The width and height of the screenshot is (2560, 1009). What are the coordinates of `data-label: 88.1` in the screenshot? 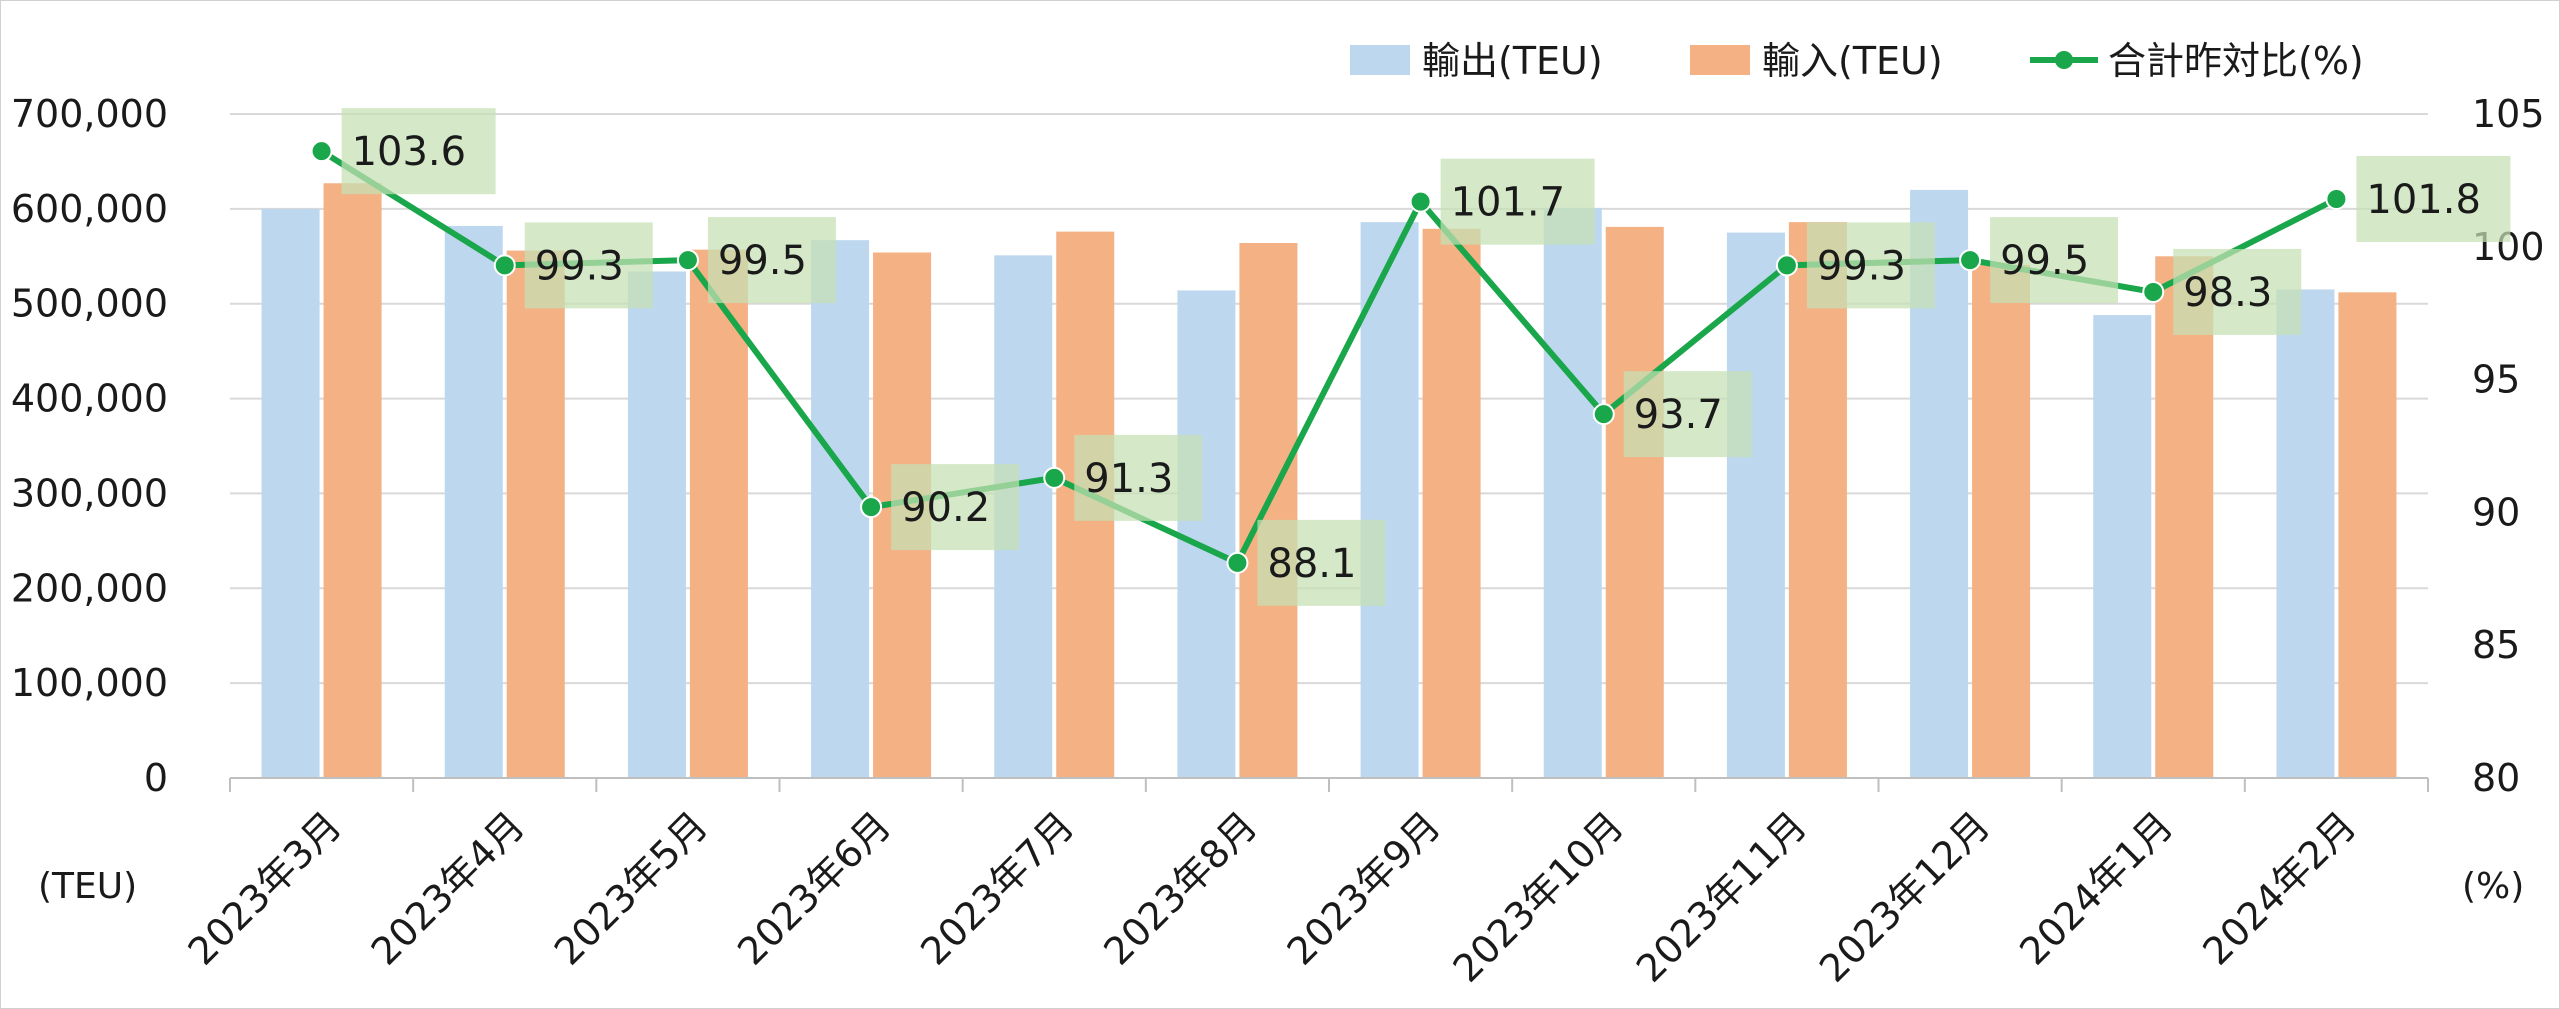 It's located at (1311, 564).